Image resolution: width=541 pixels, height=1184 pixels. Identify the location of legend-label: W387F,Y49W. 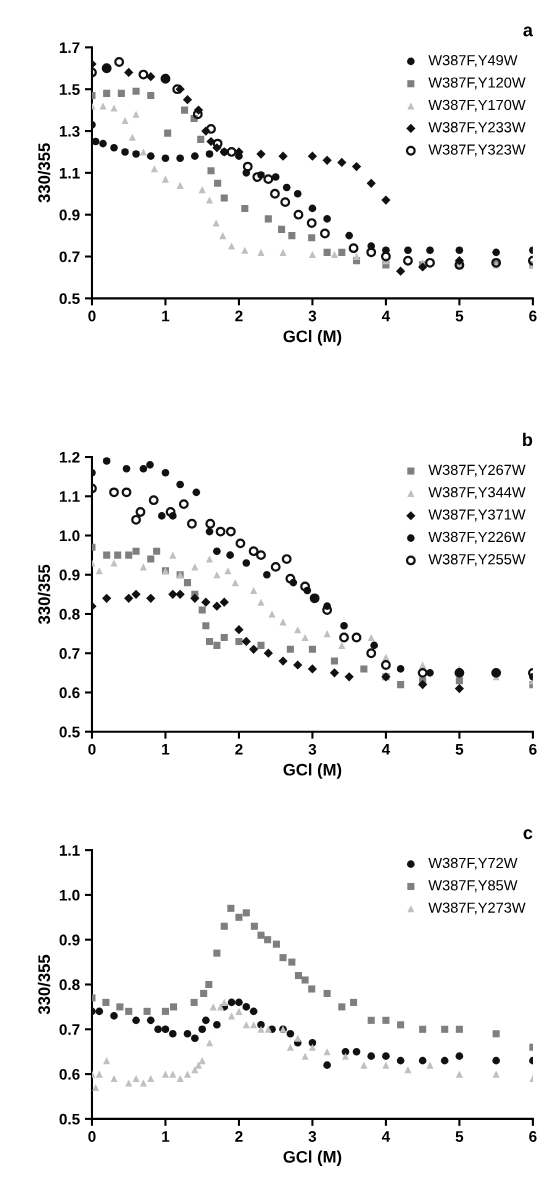
(473, 61).